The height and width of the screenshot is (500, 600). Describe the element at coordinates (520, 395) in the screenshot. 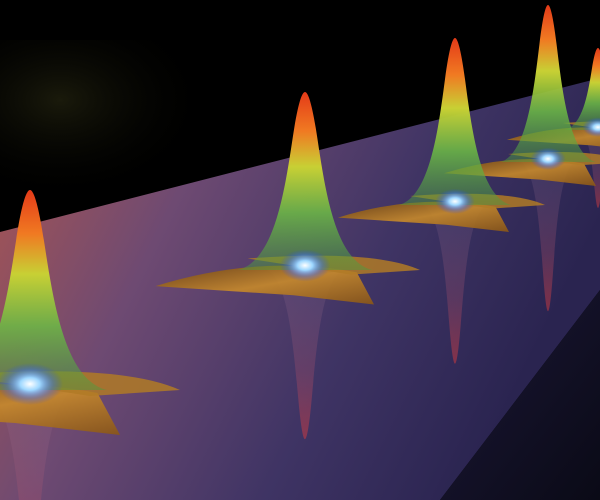

I see `slab-side` at that location.